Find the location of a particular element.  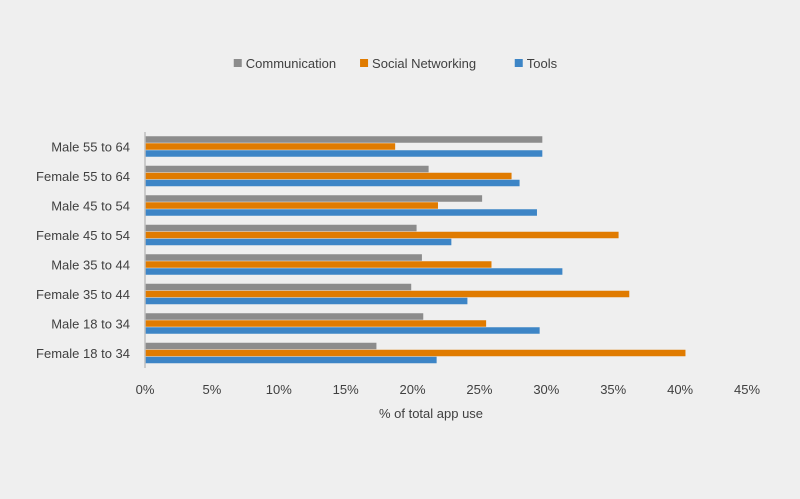

category-label: Male 45 to 54 is located at coordinates (90, 205).